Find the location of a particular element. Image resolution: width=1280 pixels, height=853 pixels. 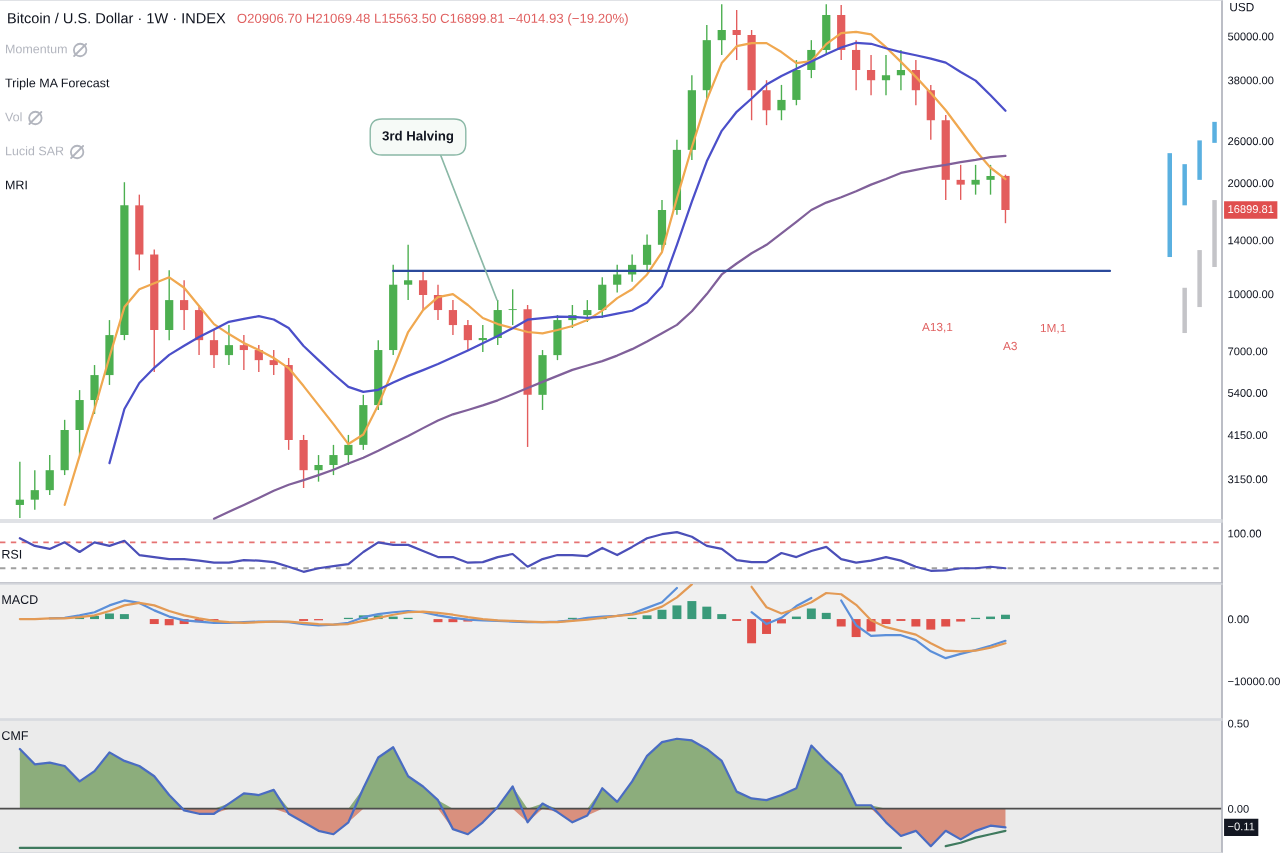

annotation: A3 is located at coordinates (1010, 346).